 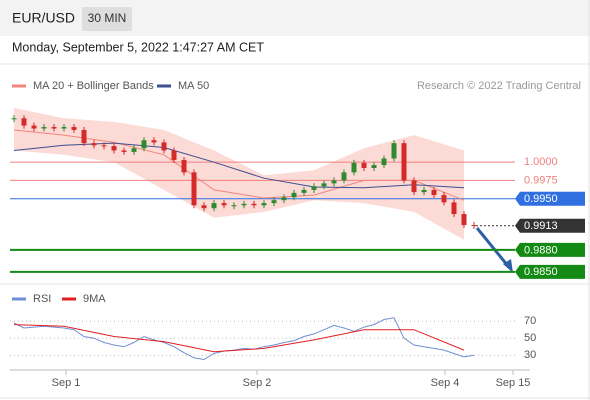 I want to click on level-label: 0.9975, so click(x=541, y=180).